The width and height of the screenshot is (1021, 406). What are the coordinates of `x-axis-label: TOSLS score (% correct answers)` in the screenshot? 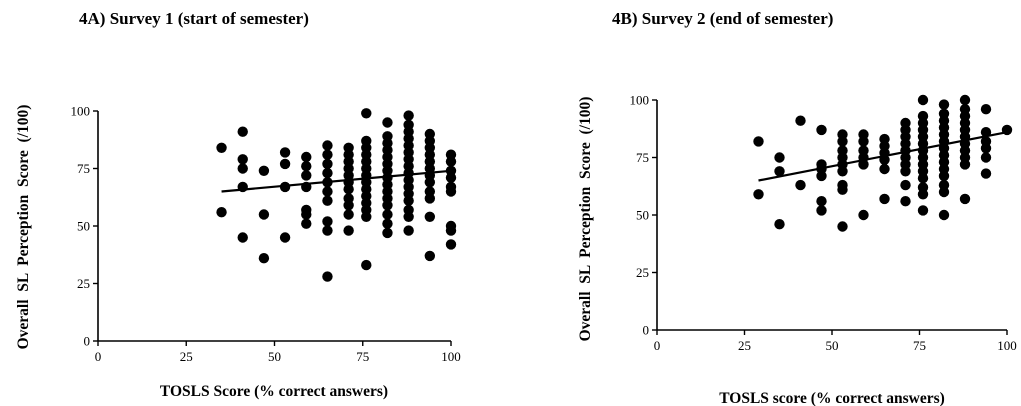 It's located at (832, 398).